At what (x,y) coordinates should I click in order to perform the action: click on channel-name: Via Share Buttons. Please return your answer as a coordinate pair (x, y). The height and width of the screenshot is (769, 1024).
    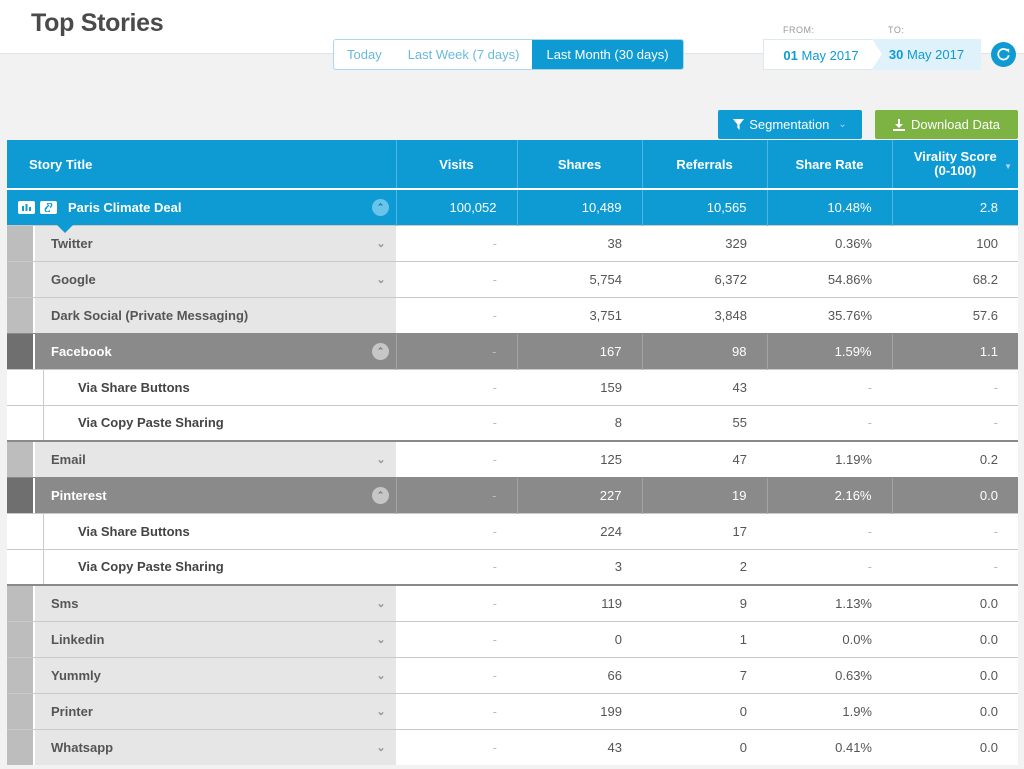
    Looking at the image, I should click on (134, 387).